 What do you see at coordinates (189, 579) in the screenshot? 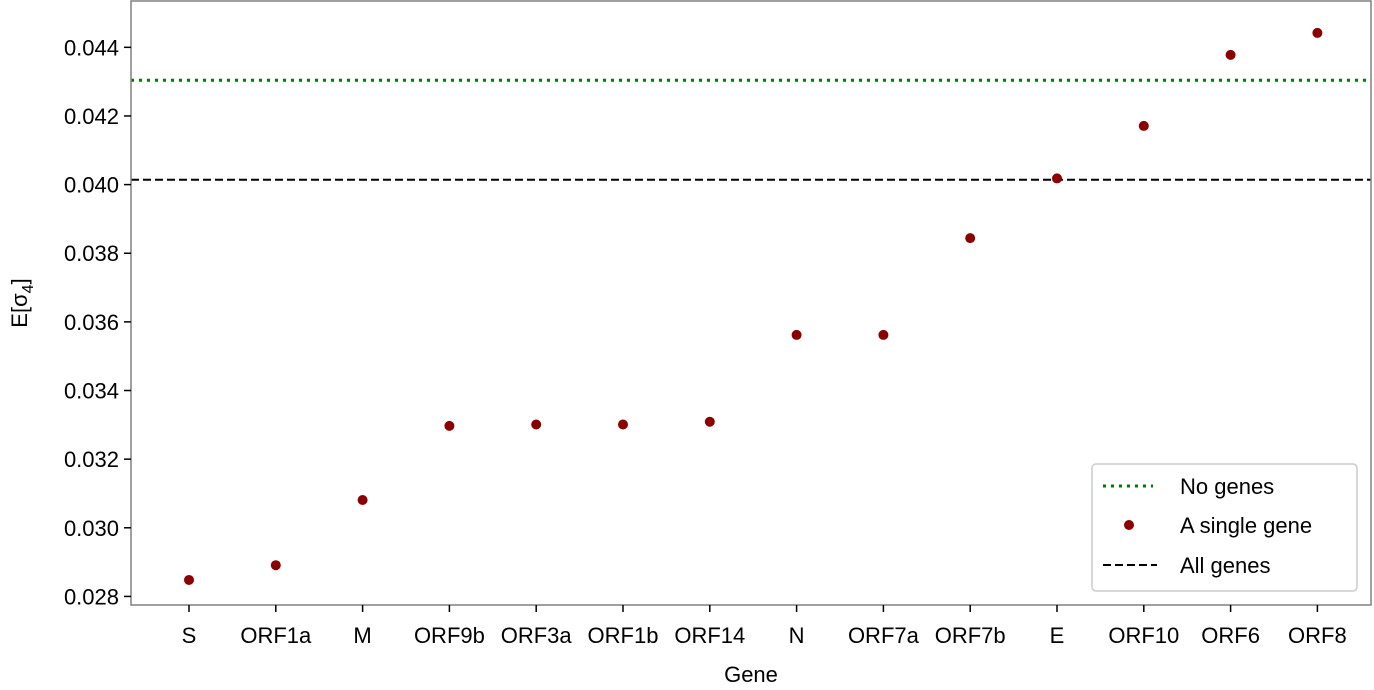
I see `point-s` at bounding box center [189, 579].